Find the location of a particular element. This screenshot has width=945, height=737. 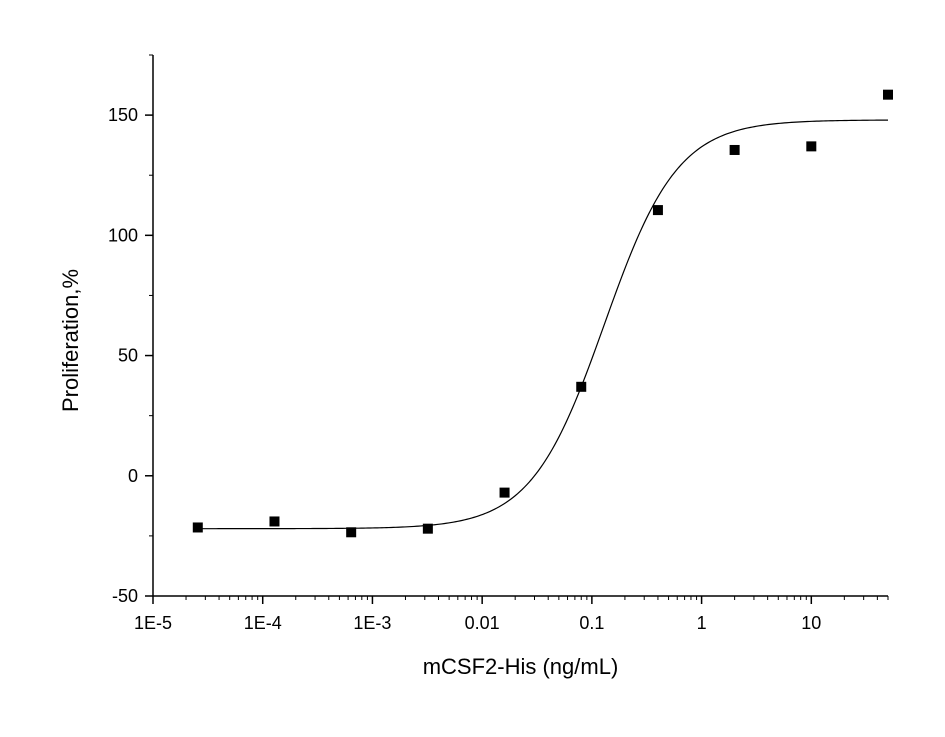

x-tick-label: 0.1 is located at coordinates (591, 623).